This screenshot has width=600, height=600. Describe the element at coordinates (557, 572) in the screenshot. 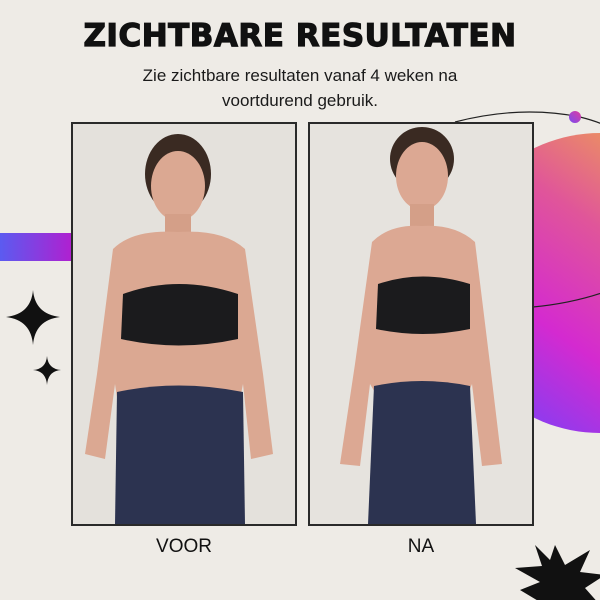

I see `starburst` at that location.